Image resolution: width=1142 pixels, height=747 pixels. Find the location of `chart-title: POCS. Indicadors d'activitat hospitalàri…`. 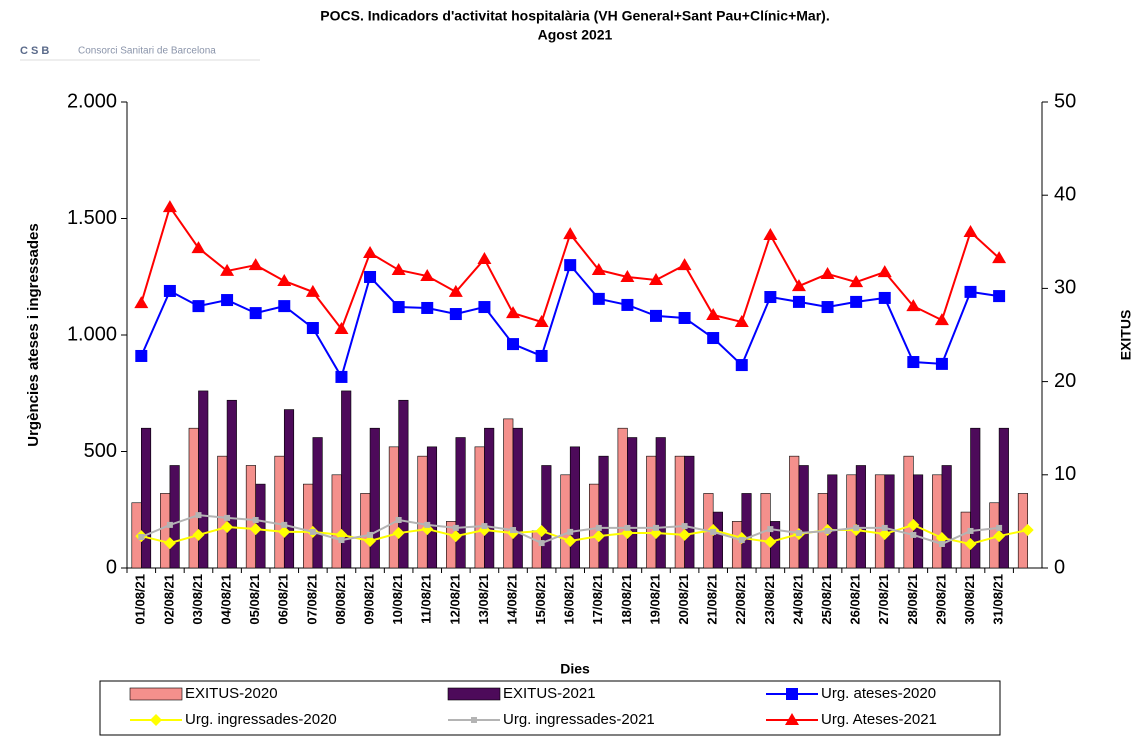

chart-title: POCS. Indicadors d'activitat hospitalàri… is located at coordinates (574, 16).